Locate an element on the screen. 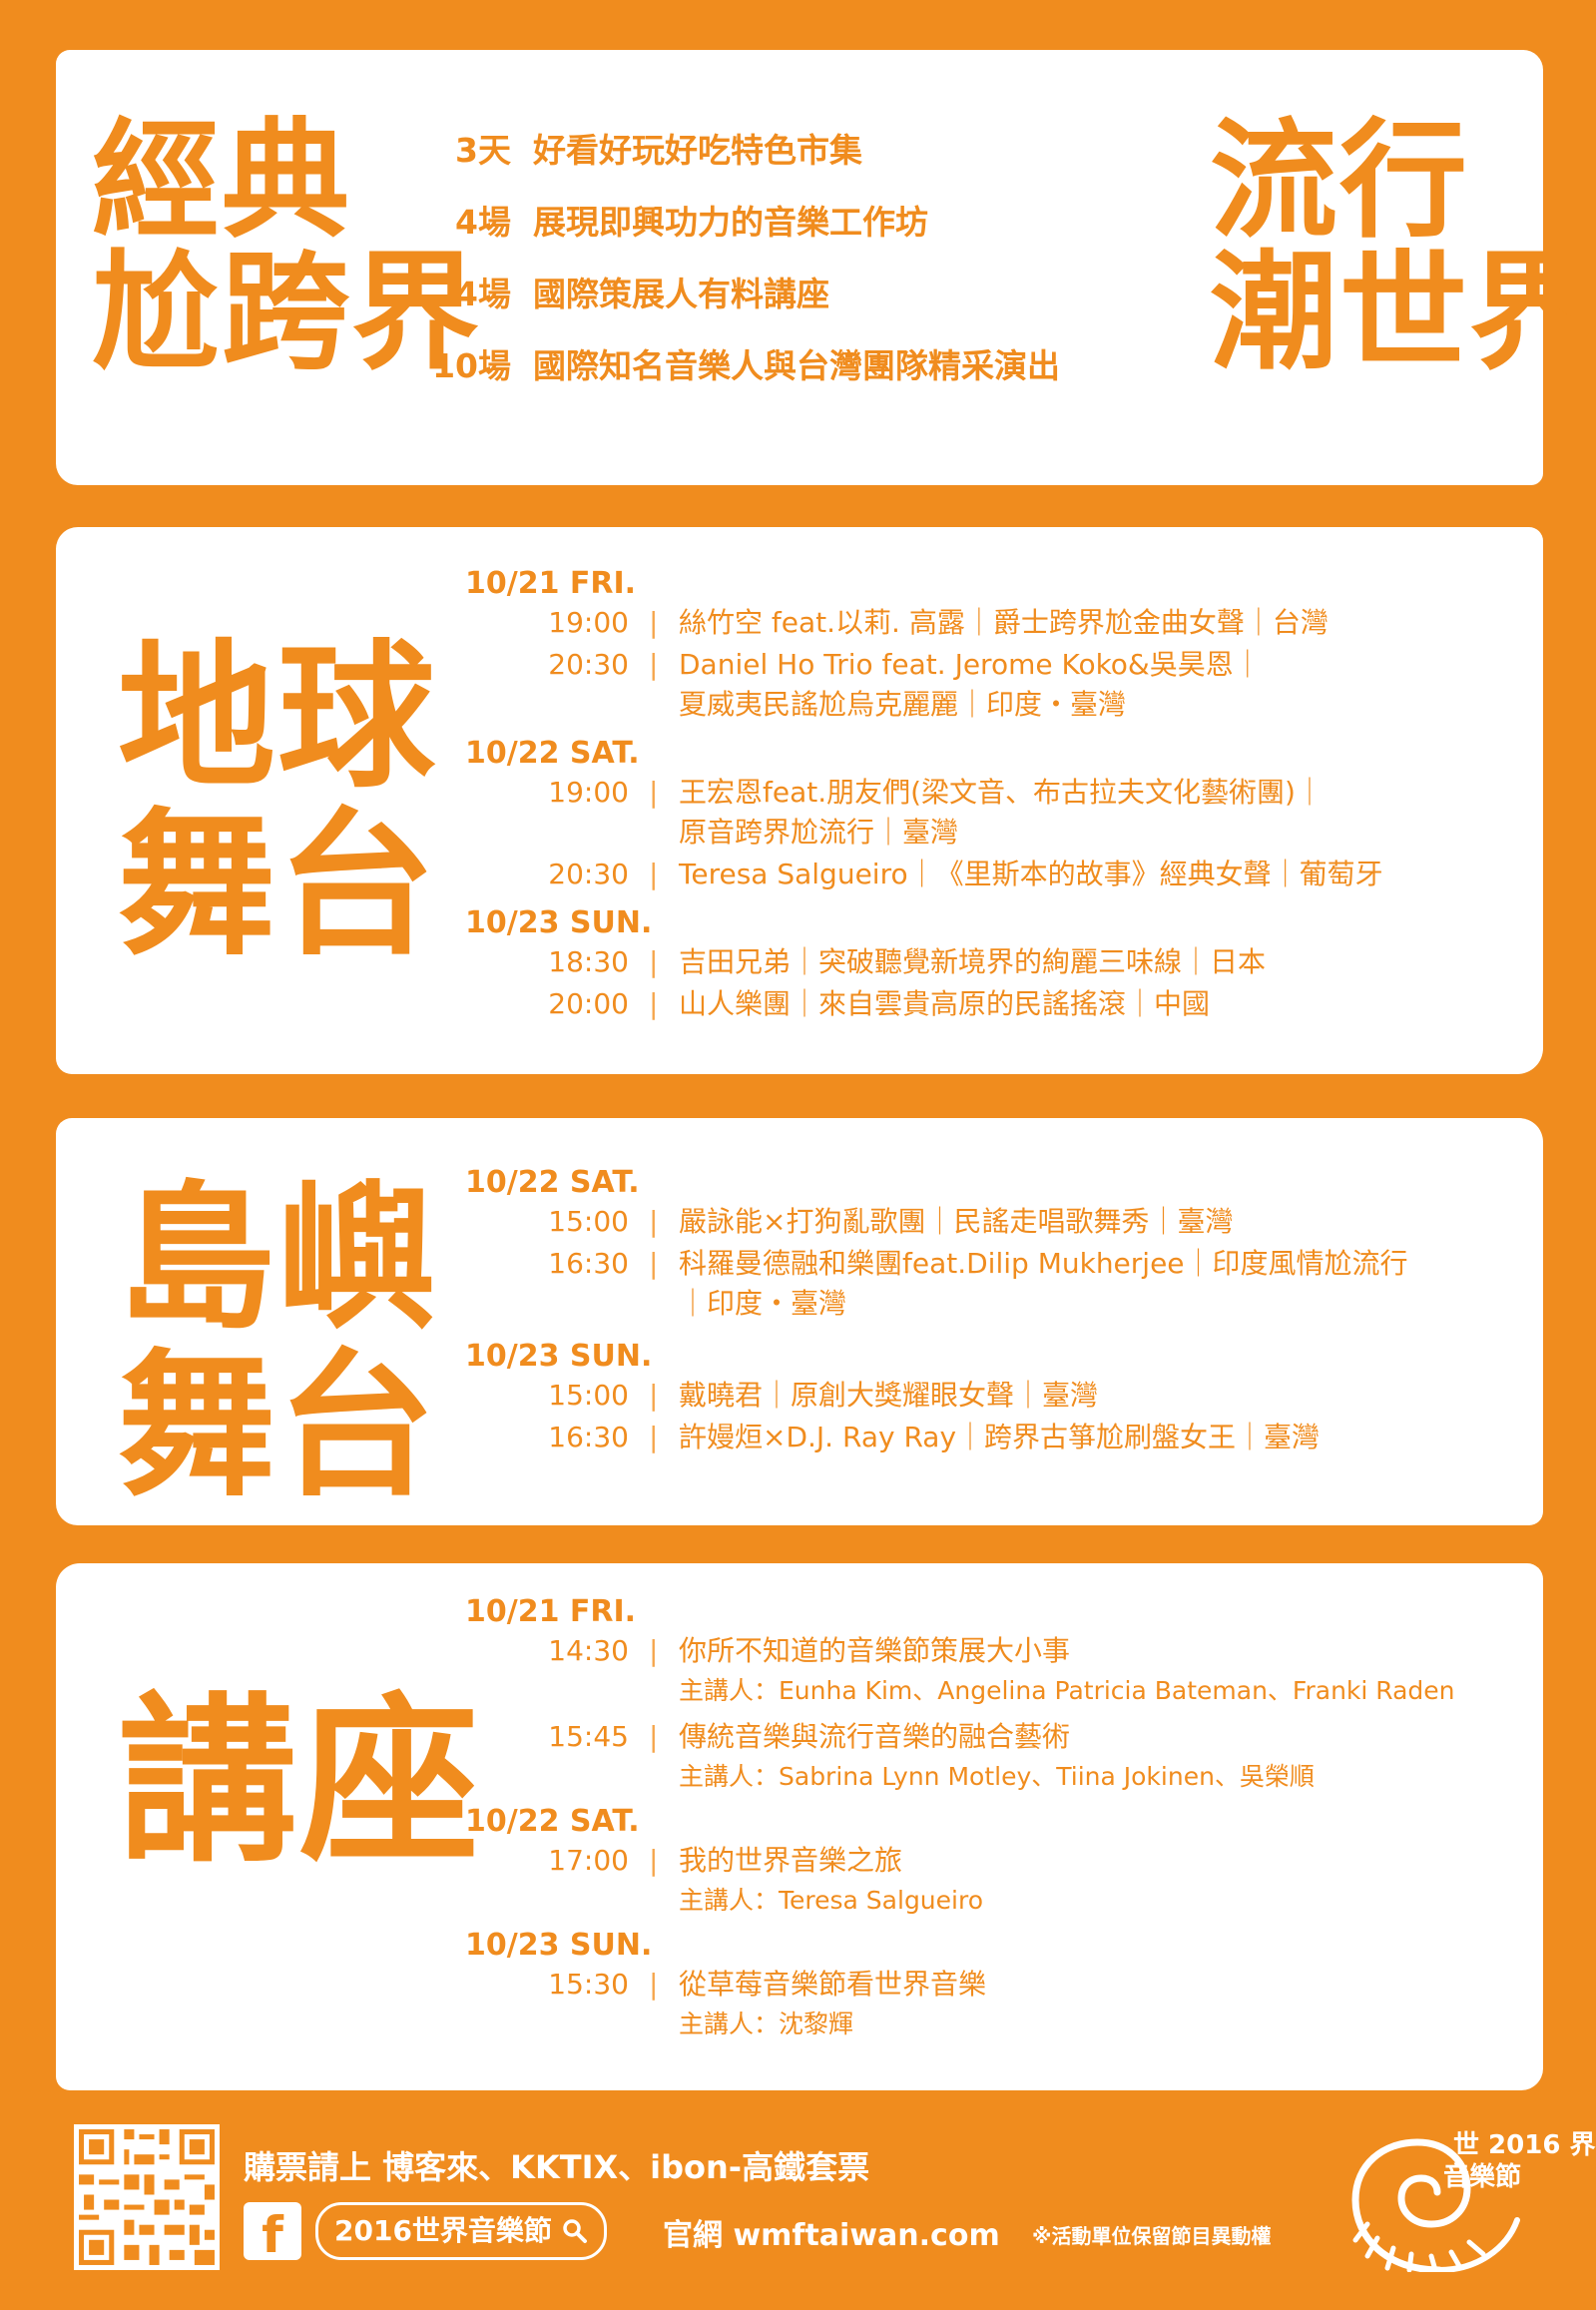  title-line: 尬跨界 is located at coordinates (287, 313).